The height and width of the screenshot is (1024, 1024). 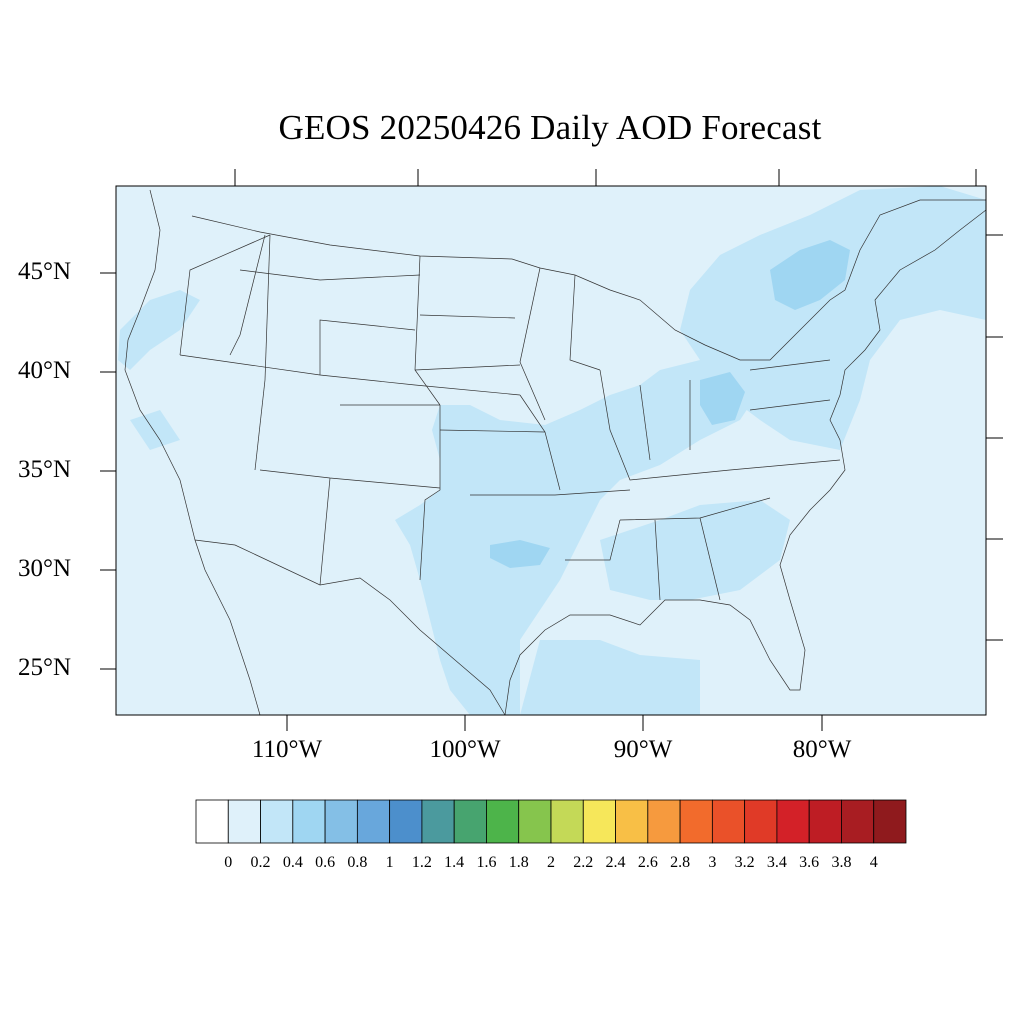 I want to click on colorbar-tick-label: 3.6, so click(x=809, y=862).